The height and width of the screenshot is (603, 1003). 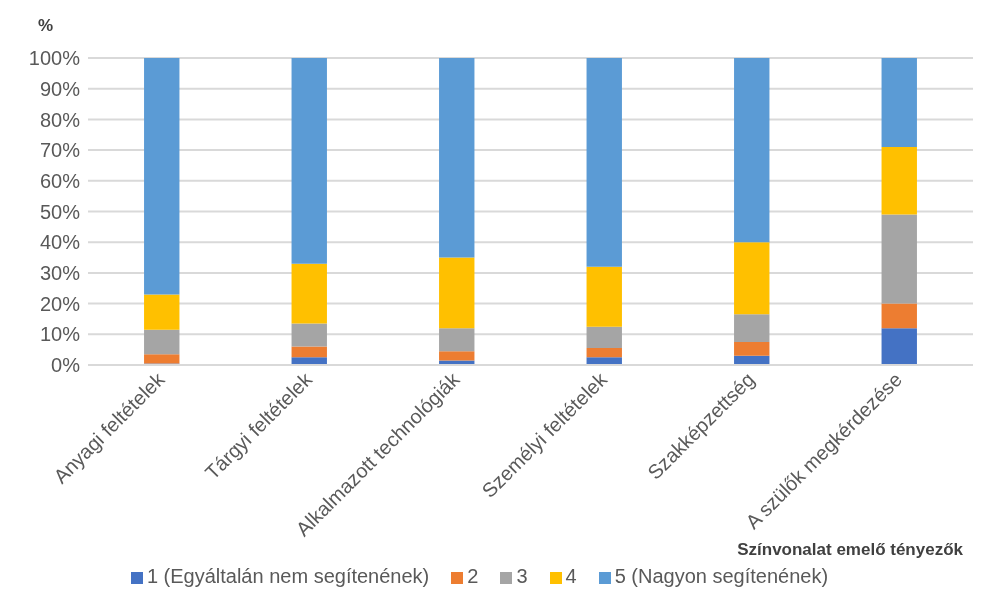 I want to click on y-tick-label: 40%, so click(x=60, y=242).